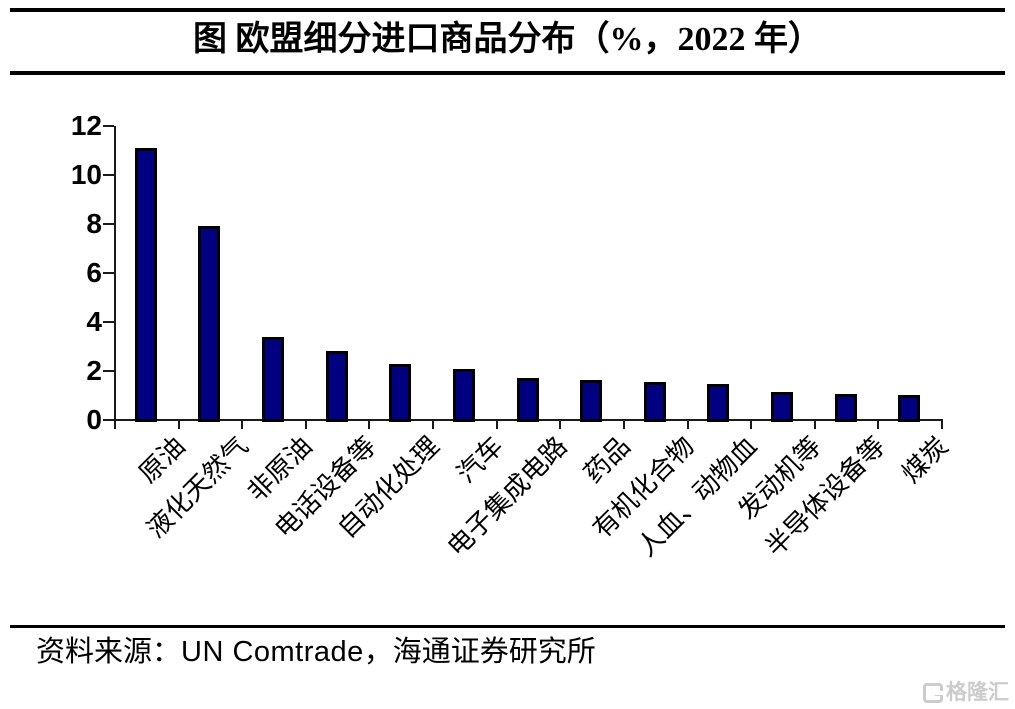 Image resolution: width=1015 pixels, height=709 pixels. I want to click on y-axis-label: 12, so click(86, 125).